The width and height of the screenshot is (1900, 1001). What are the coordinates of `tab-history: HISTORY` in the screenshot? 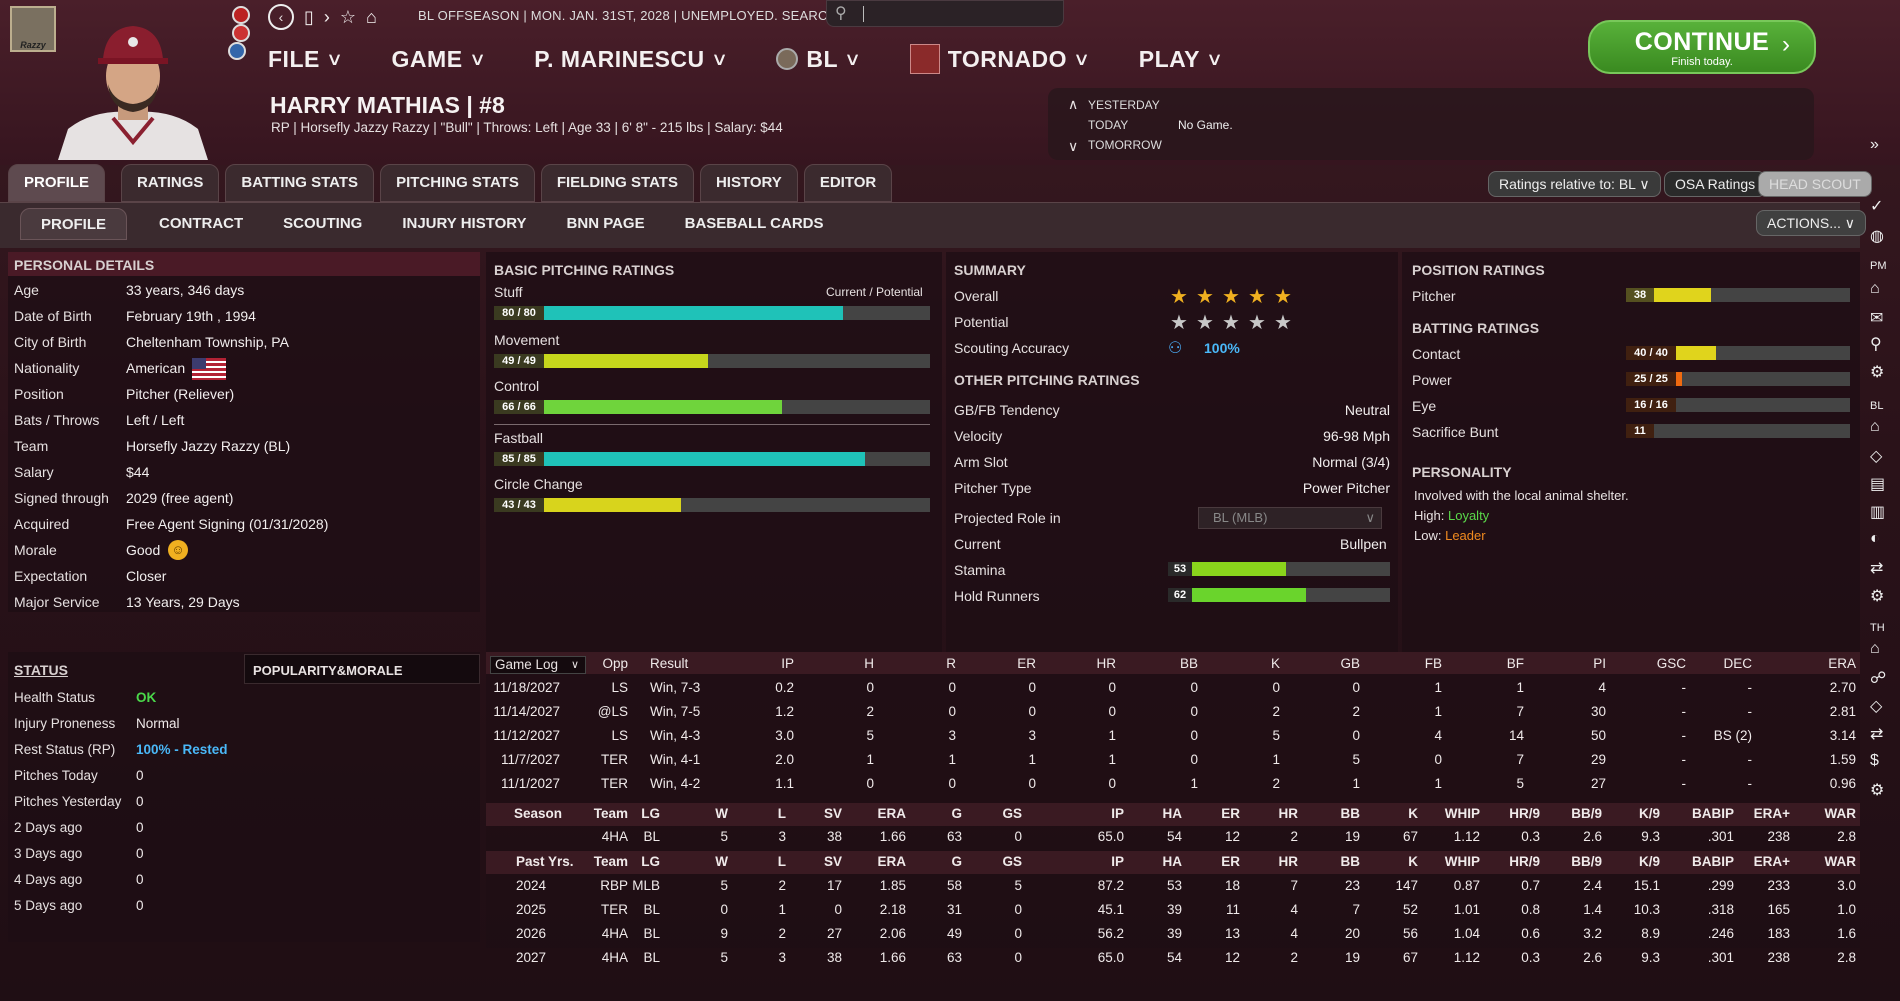 It's located at (748, 183).